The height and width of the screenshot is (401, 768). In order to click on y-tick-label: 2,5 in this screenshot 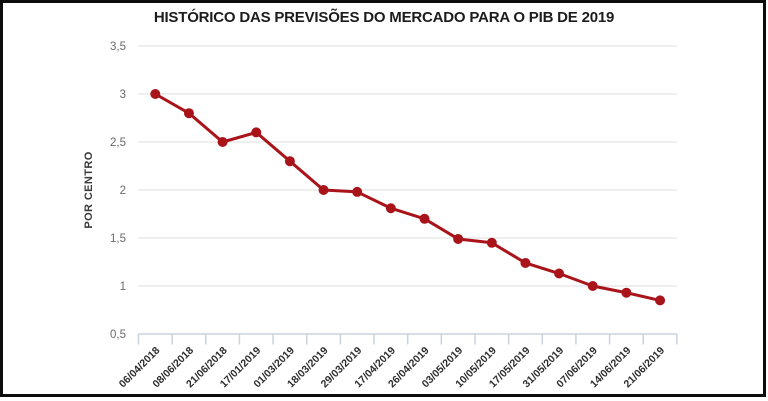, I will do `click(118, 143)`.